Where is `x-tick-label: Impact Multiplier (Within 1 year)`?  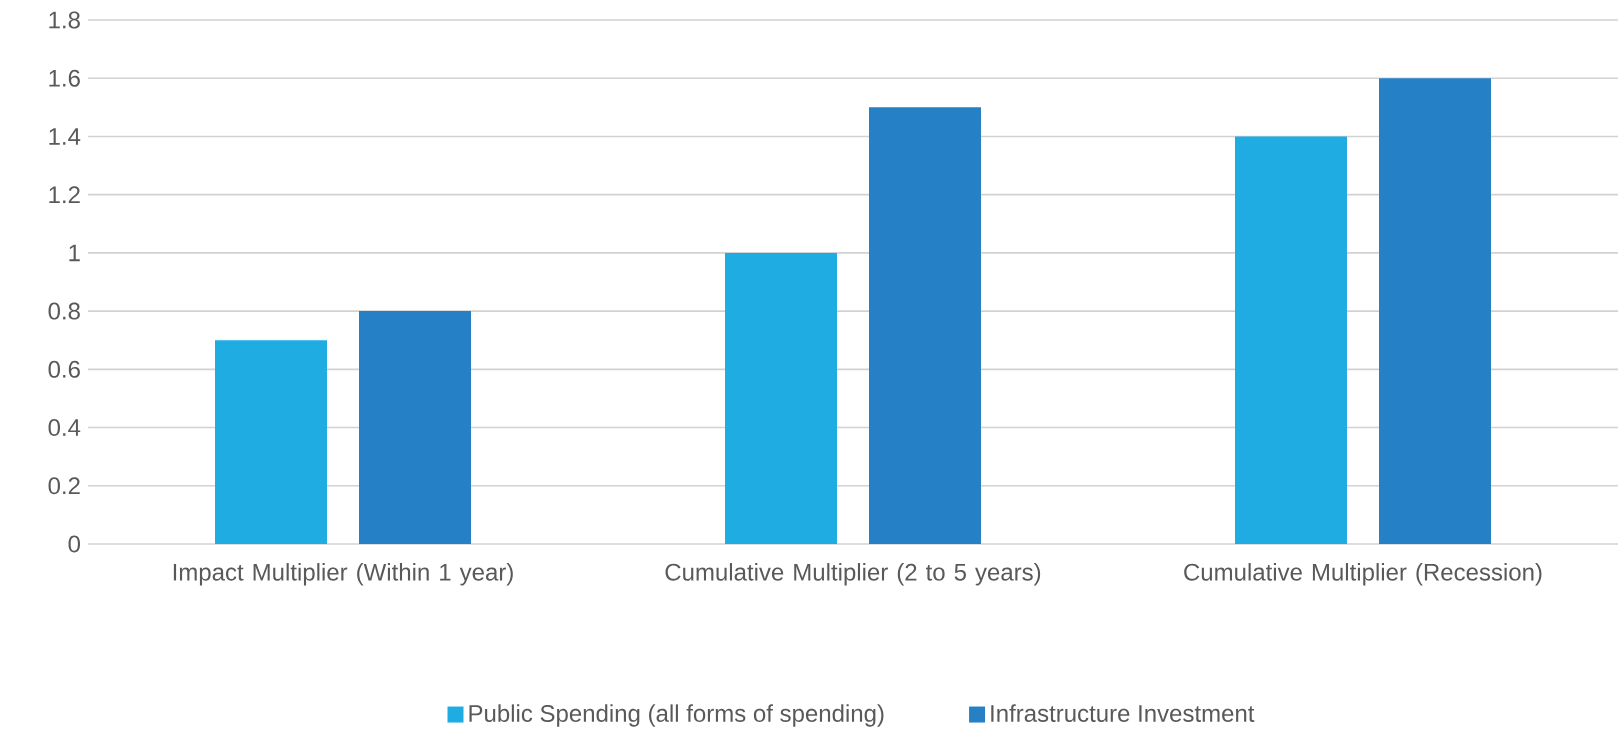 x-tick-label: Impact Multiplier (Within 1 year) is located at coordinates (343, 574).